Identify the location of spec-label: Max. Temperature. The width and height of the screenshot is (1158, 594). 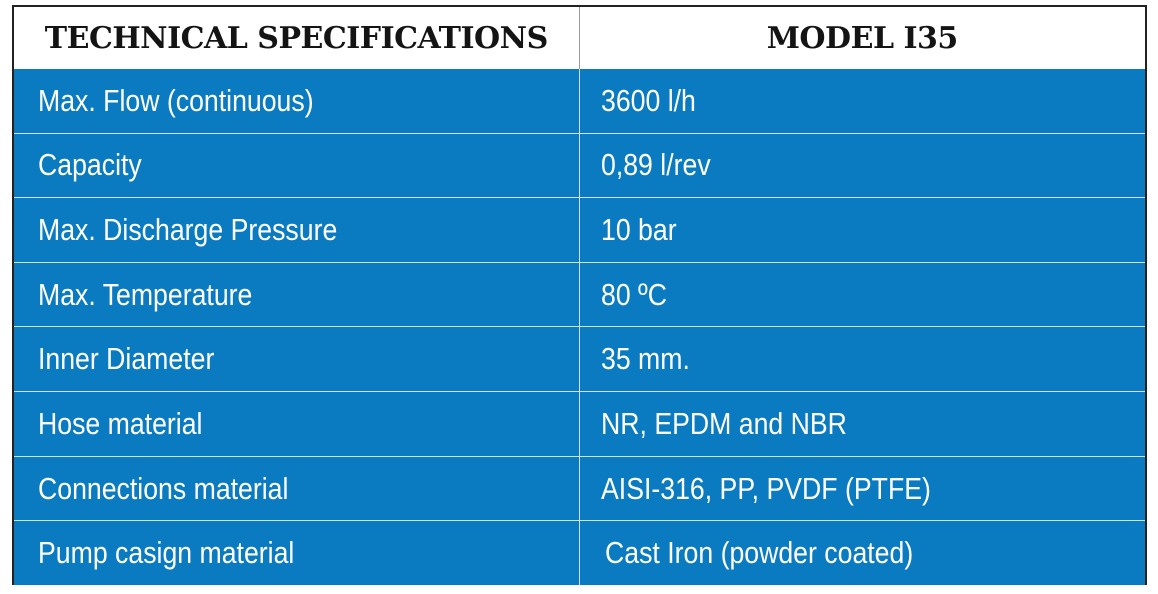
(296, 295).